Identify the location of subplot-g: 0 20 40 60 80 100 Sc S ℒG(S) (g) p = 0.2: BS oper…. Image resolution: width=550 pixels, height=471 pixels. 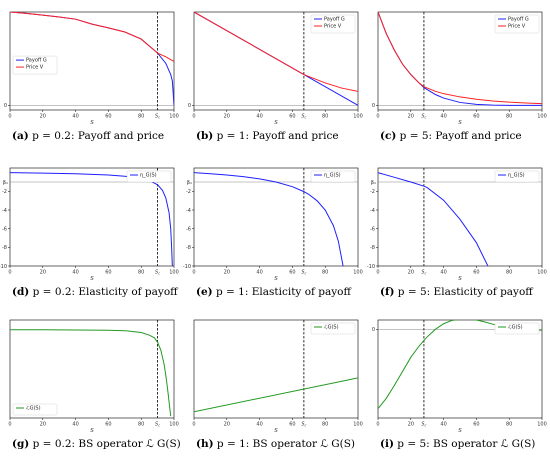
(94, 384).